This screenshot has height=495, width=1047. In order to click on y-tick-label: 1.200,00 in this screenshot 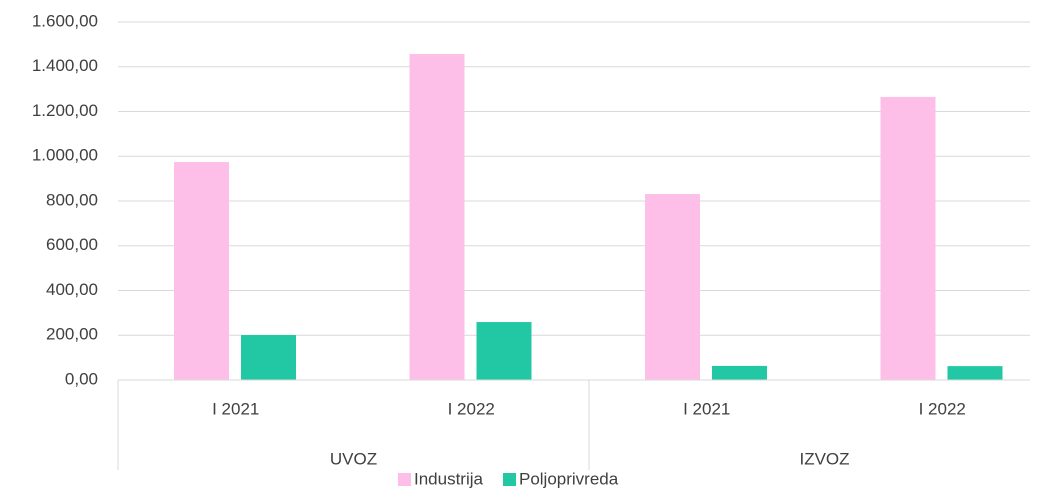, I will do `click(65, 110)`.